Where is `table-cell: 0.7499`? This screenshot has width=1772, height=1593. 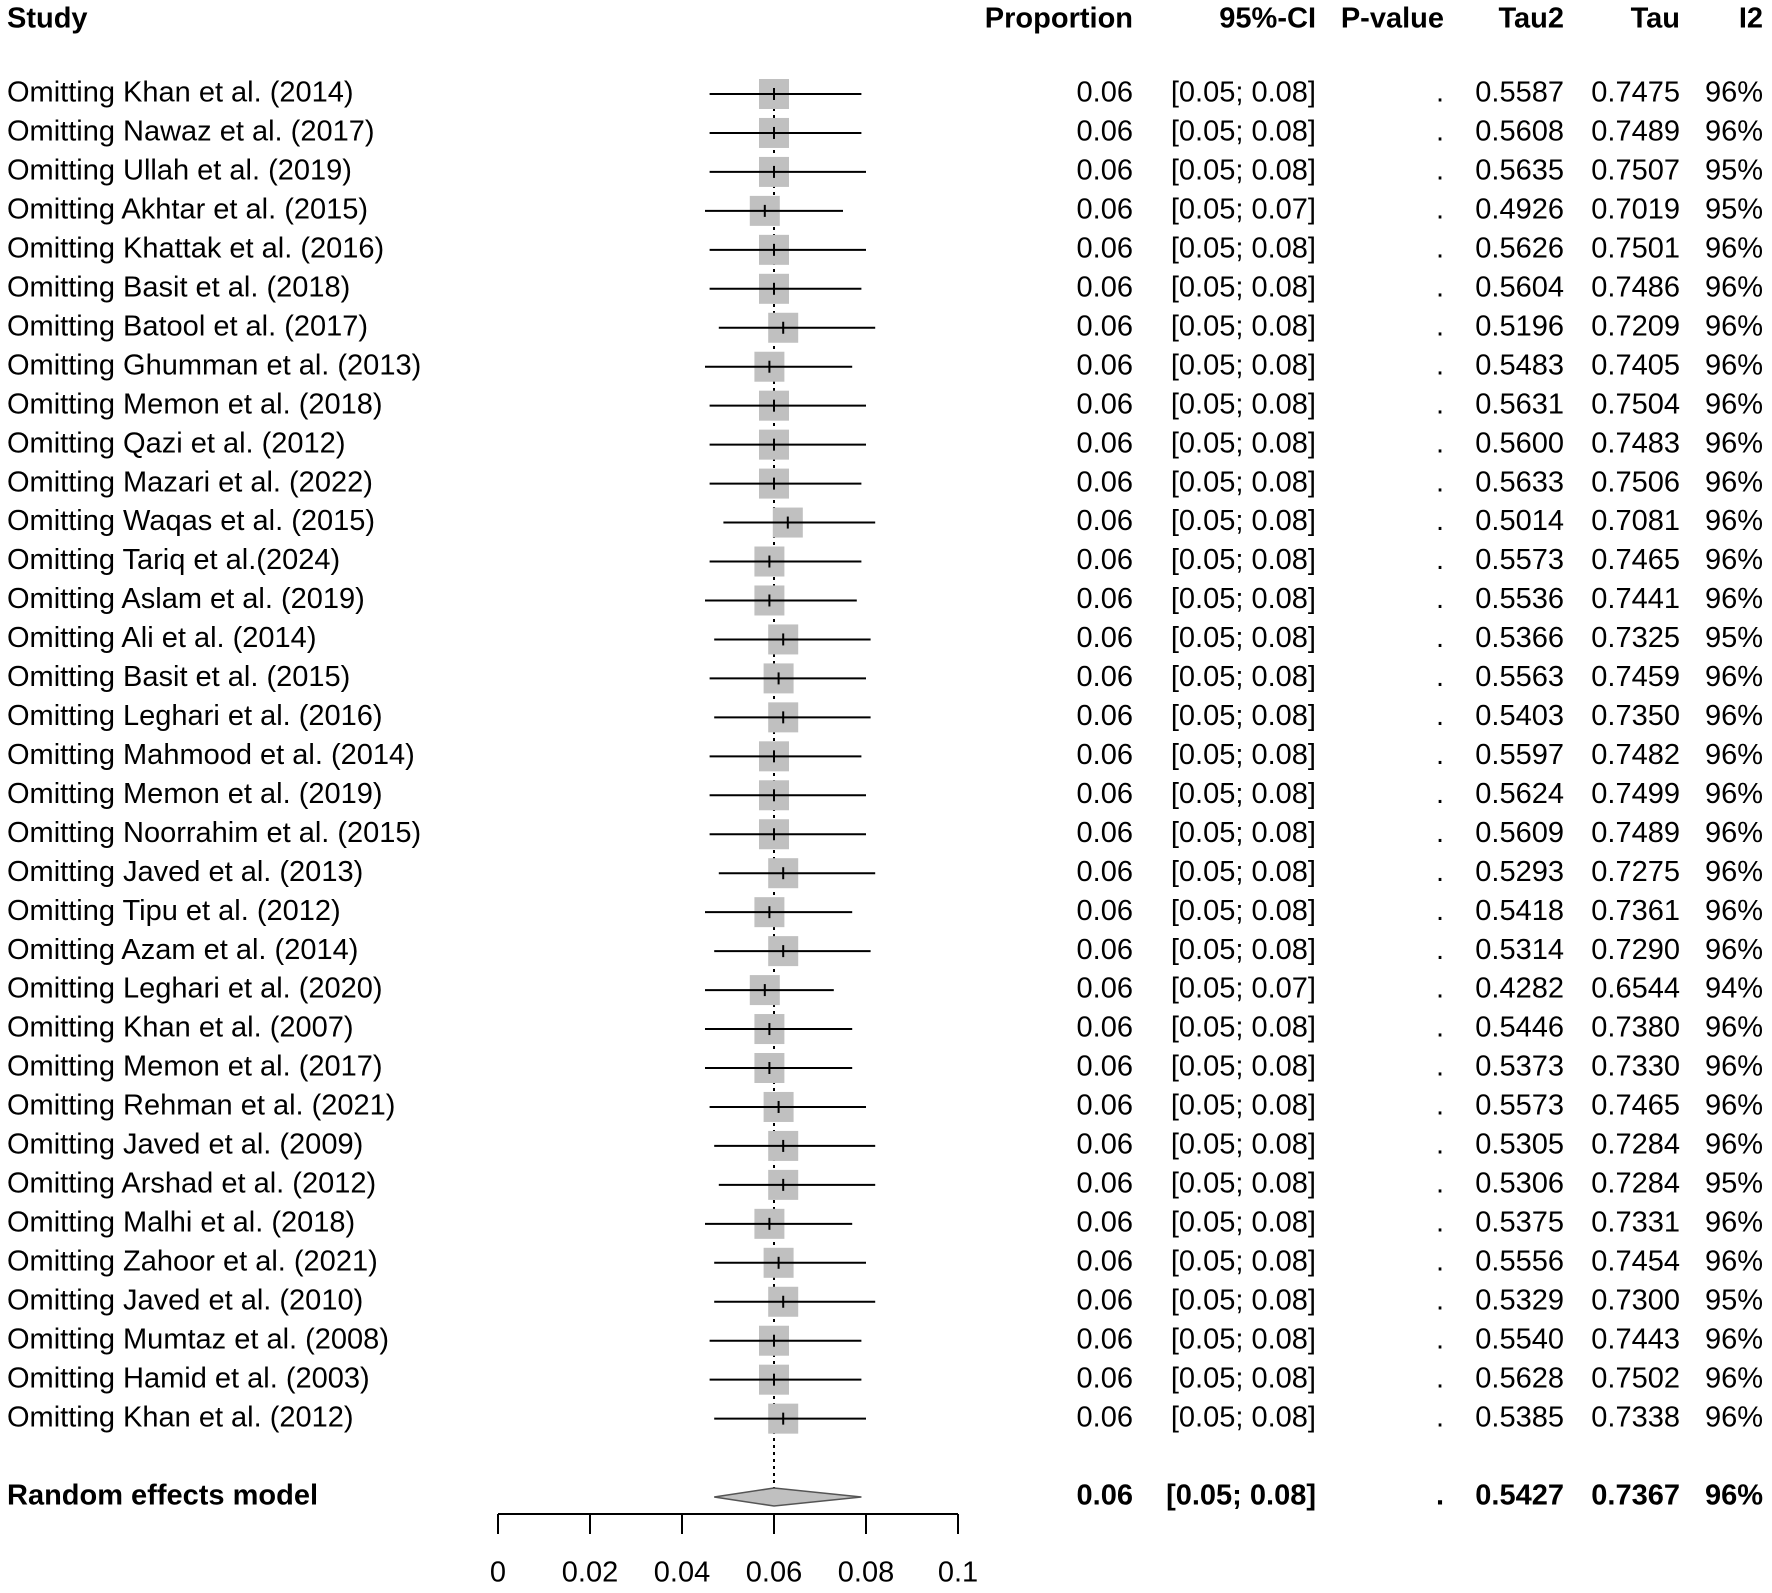
table-cell: 0.7499 is located at coordinates (1635, 794).